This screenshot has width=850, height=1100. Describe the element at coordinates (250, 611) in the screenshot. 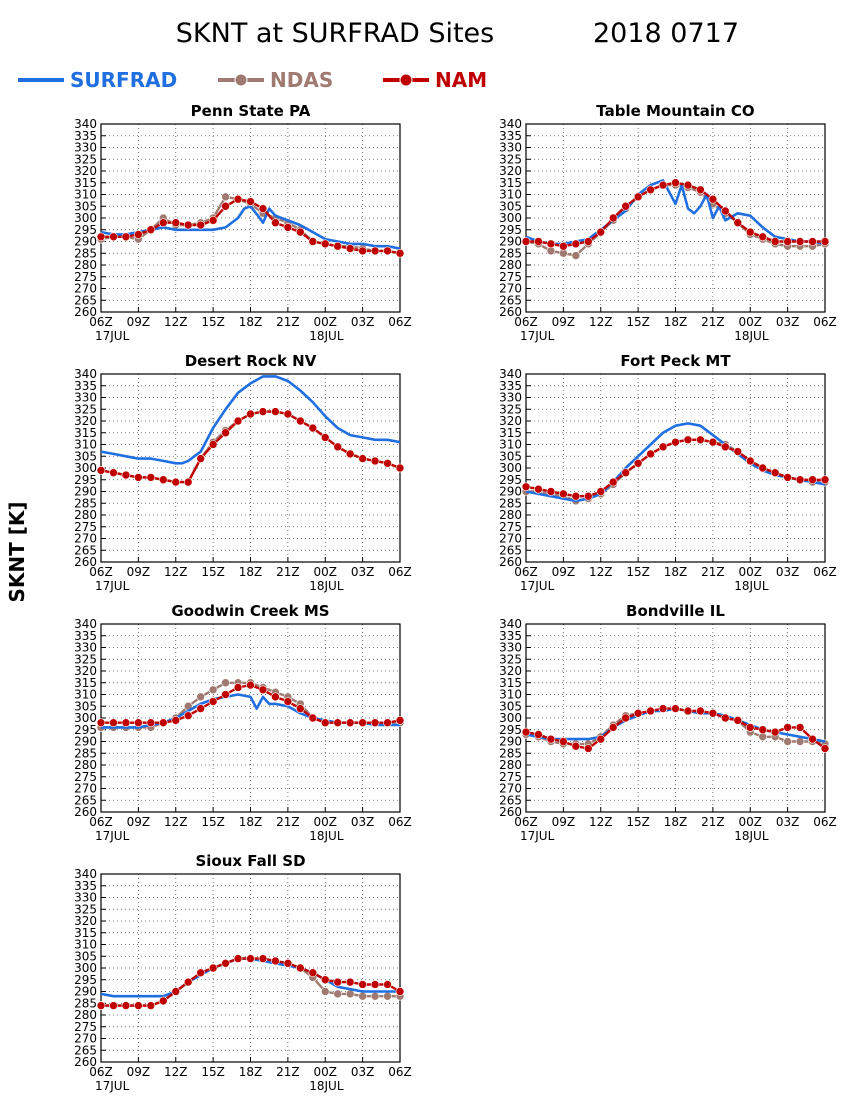

I see `panel-title: Goodwin Creek MS` at that location.